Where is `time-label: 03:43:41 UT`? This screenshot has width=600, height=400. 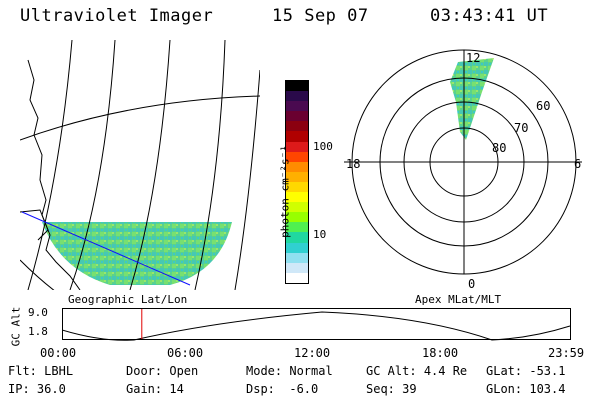 time-label: 03:43:41 UT is located at coordinates (489, 16).